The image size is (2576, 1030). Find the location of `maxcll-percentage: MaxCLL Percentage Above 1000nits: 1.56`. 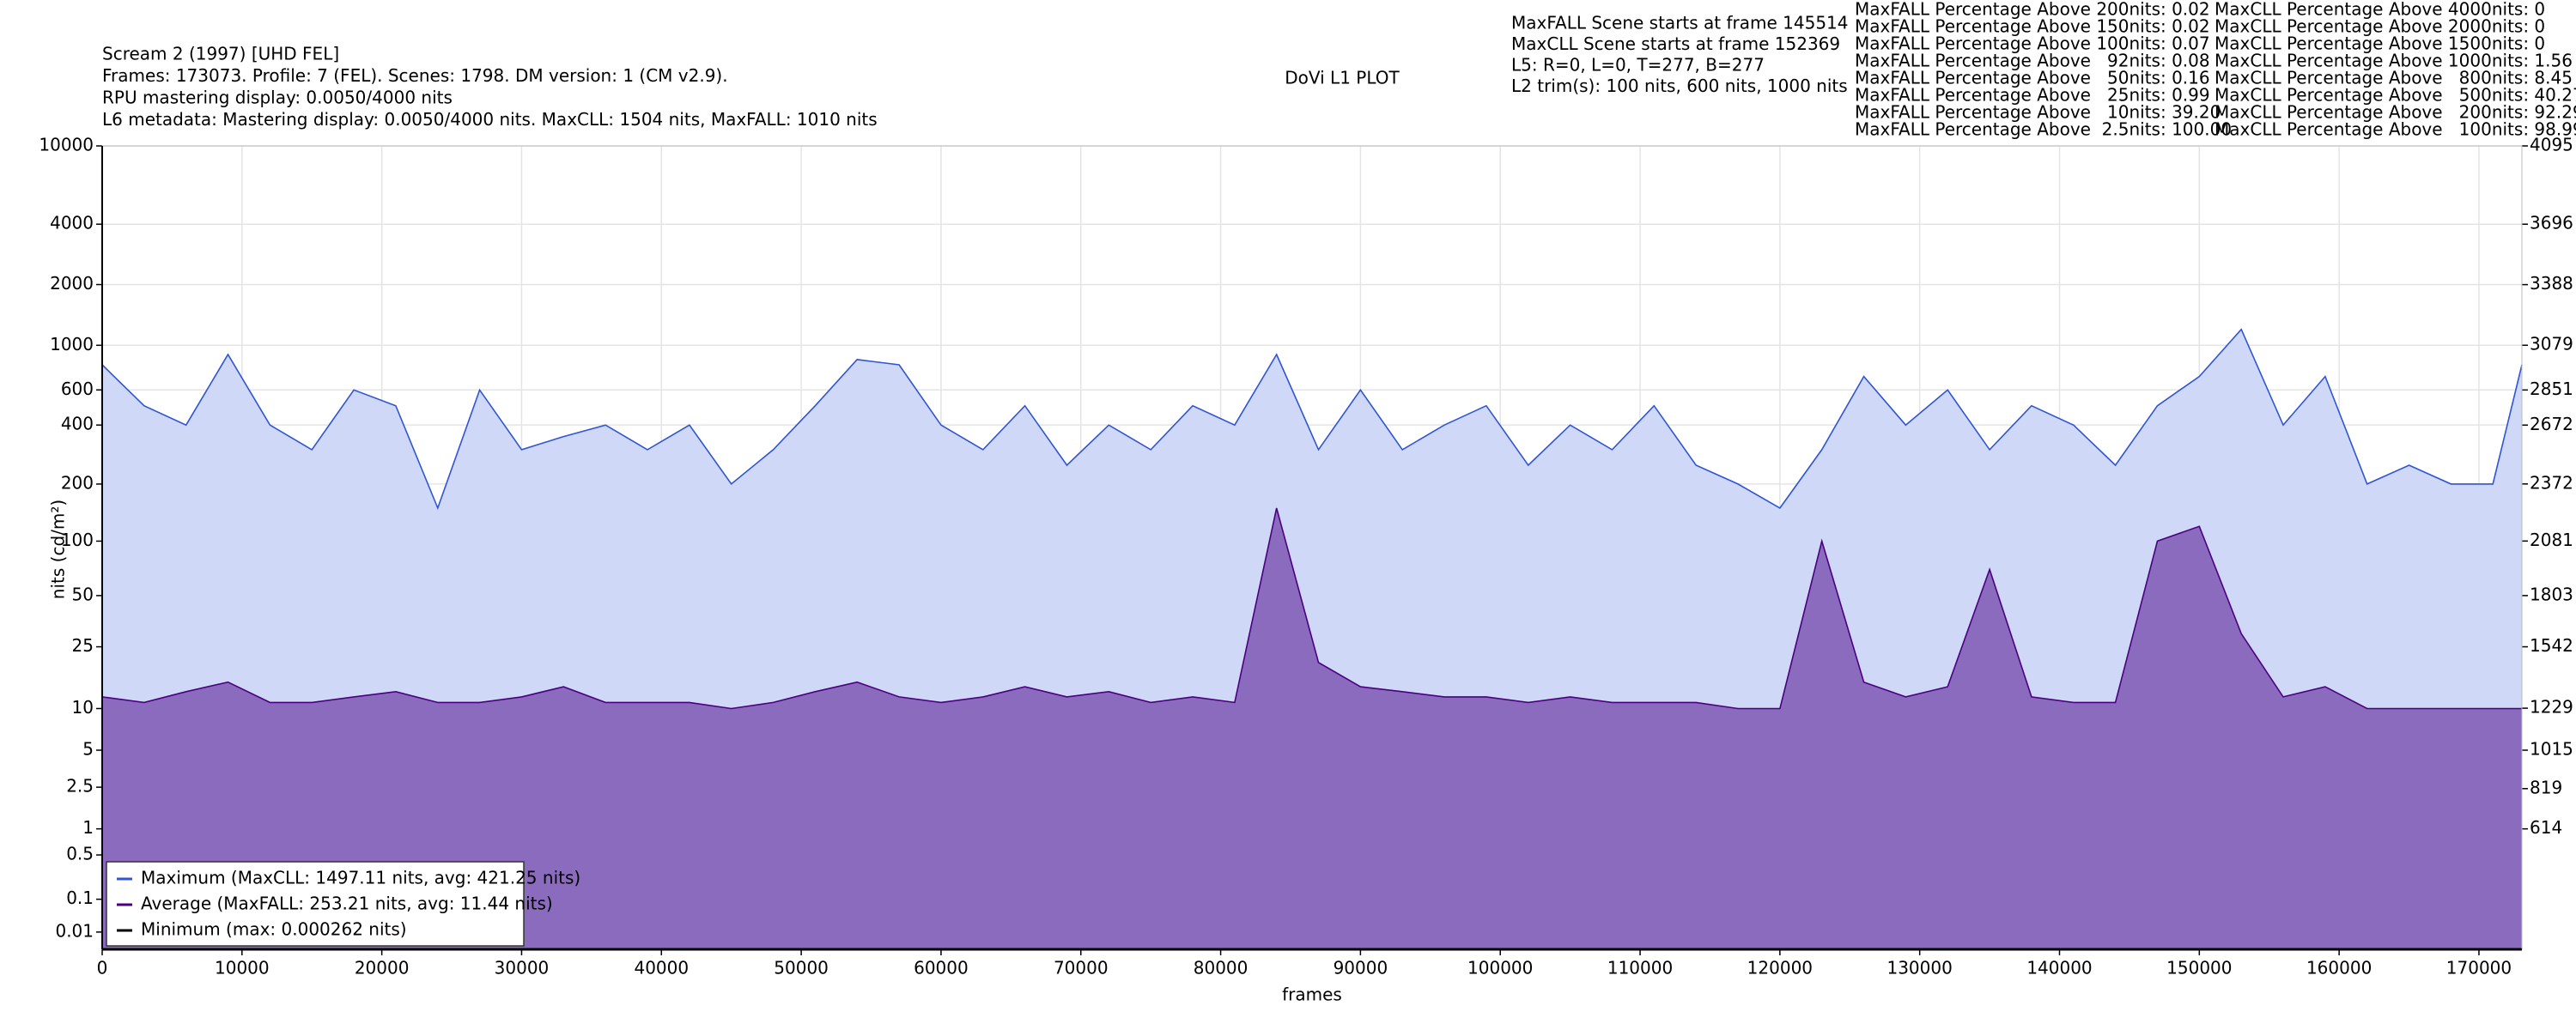

maxcll-percentage: MaxCLL Percentage Above 1000nits: 1.56 is located at coordinates (2394, 61).